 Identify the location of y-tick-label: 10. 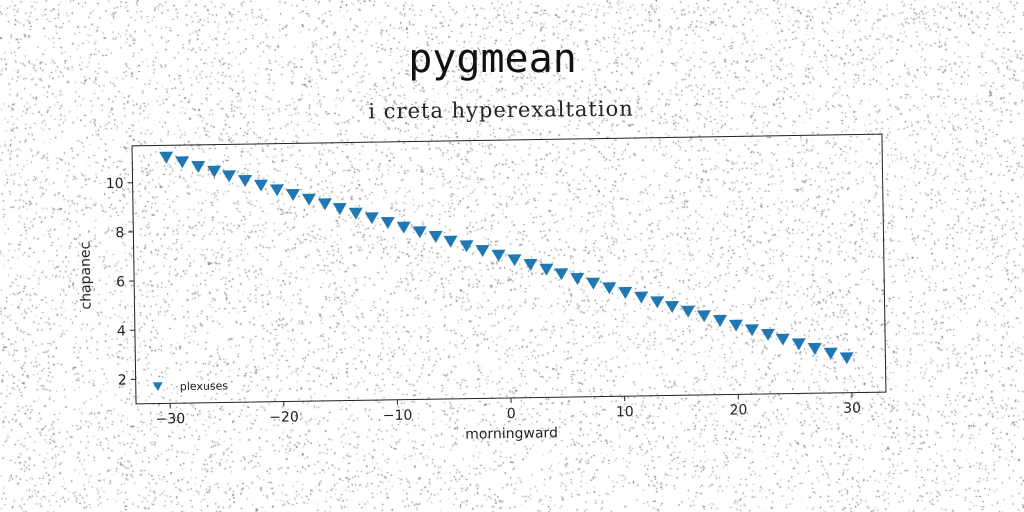
(115, 184).